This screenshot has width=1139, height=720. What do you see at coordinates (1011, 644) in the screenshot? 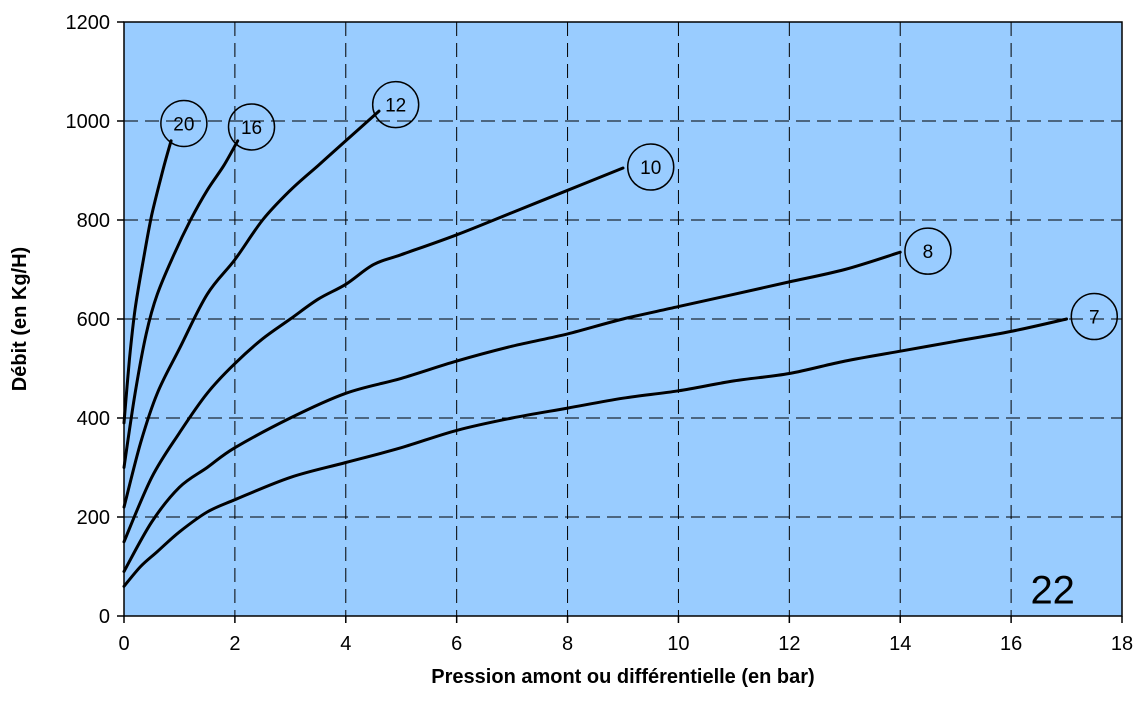
I see `x-tick-label: 16` at bounding box center [1011, 644].